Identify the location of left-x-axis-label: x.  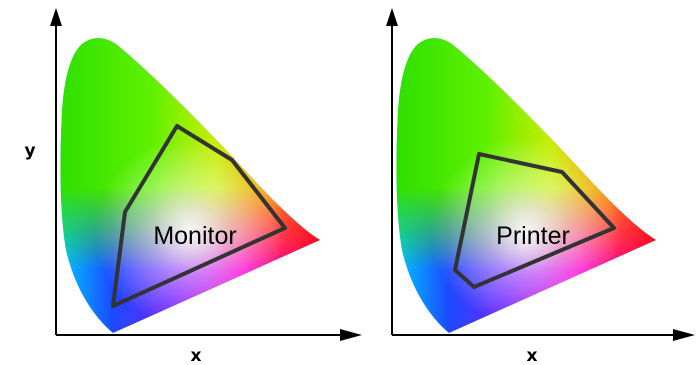
(196, 355).